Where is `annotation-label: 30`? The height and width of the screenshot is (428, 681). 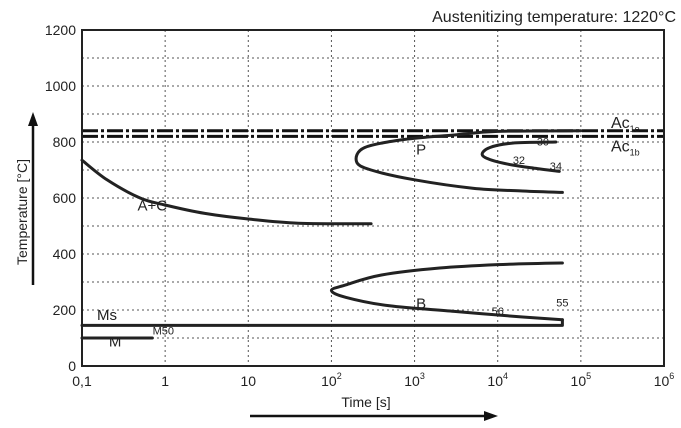
annotation-label: 30 is located at coordinates (543, 143).